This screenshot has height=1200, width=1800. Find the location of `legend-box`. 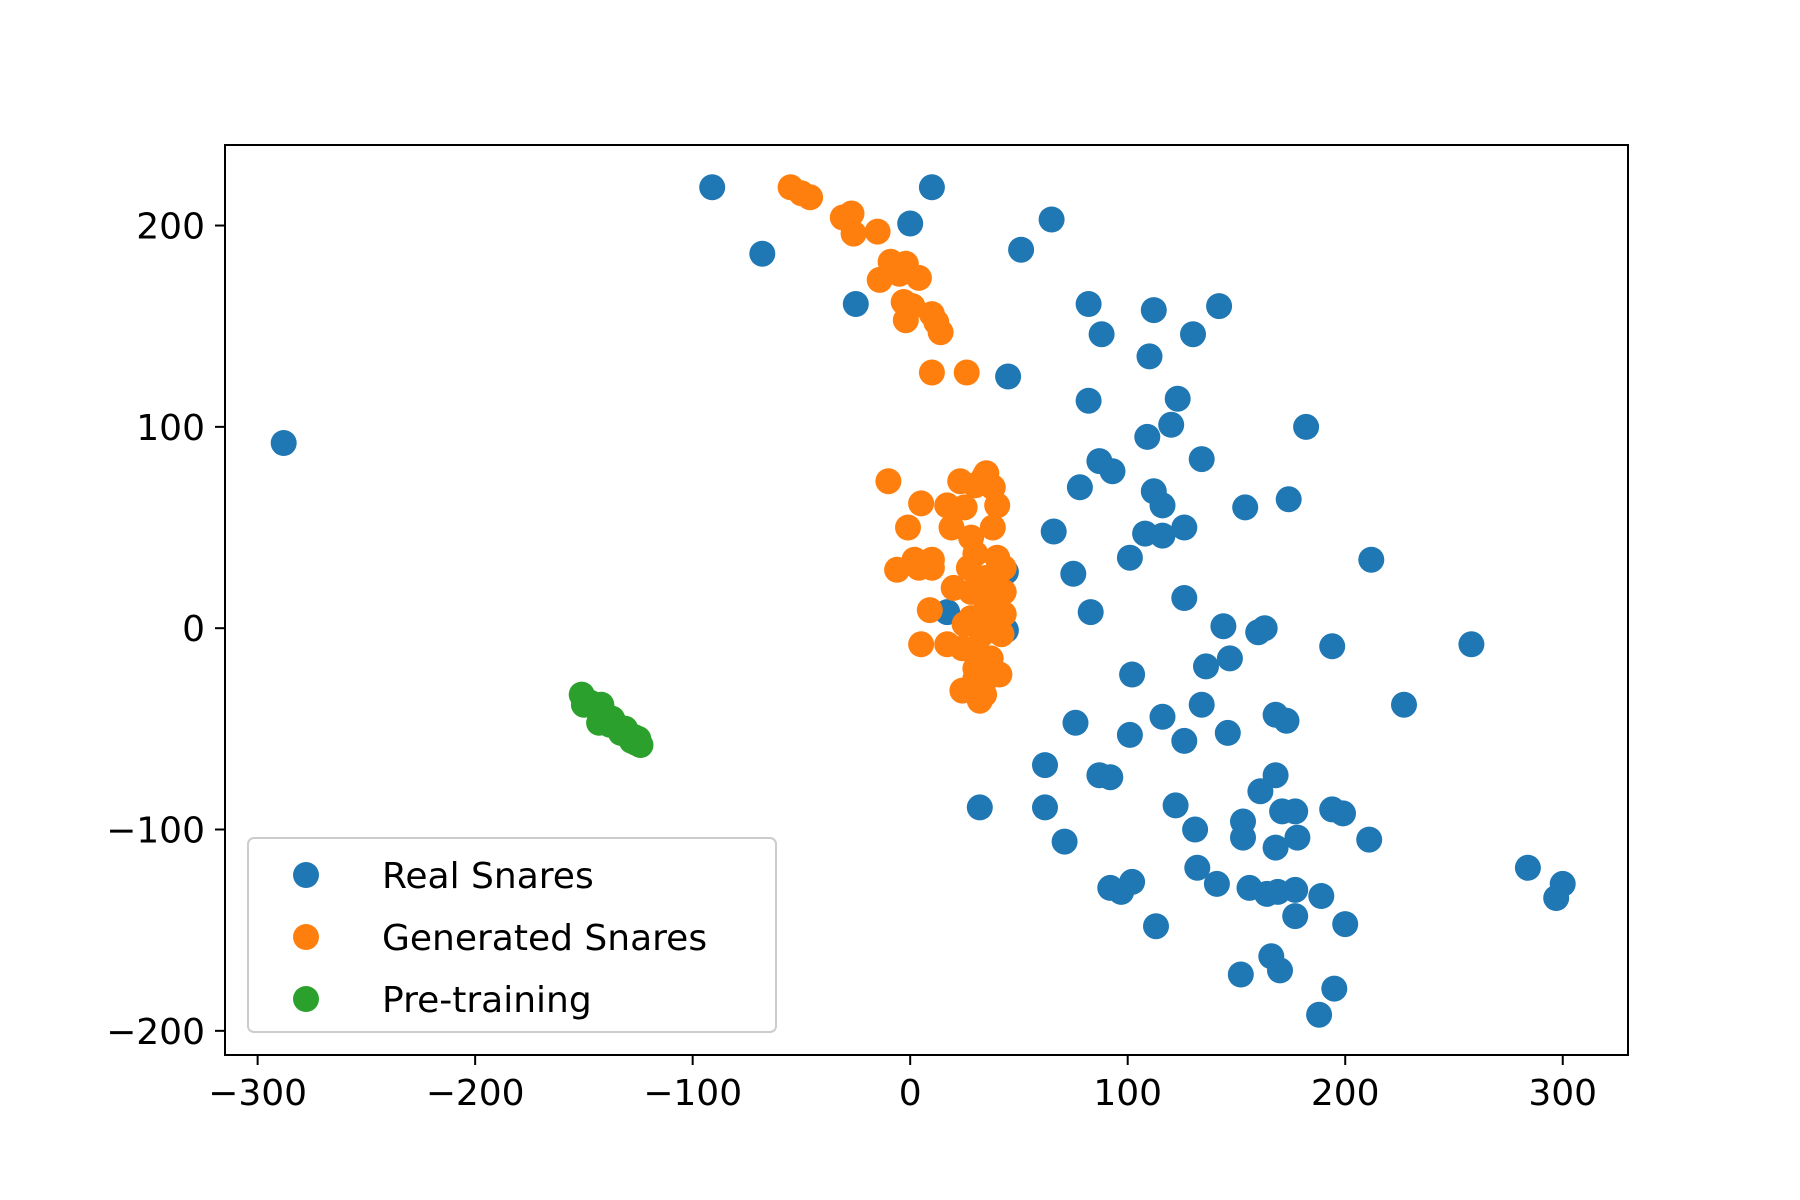

legend-box is located at coordinates (512, 935).